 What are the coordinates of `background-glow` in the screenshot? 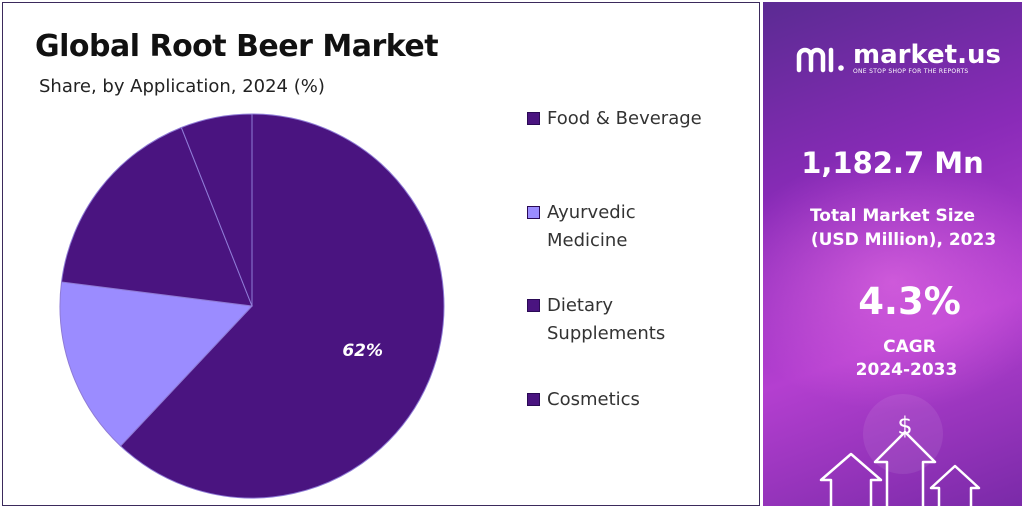 It's located at (892, 282).